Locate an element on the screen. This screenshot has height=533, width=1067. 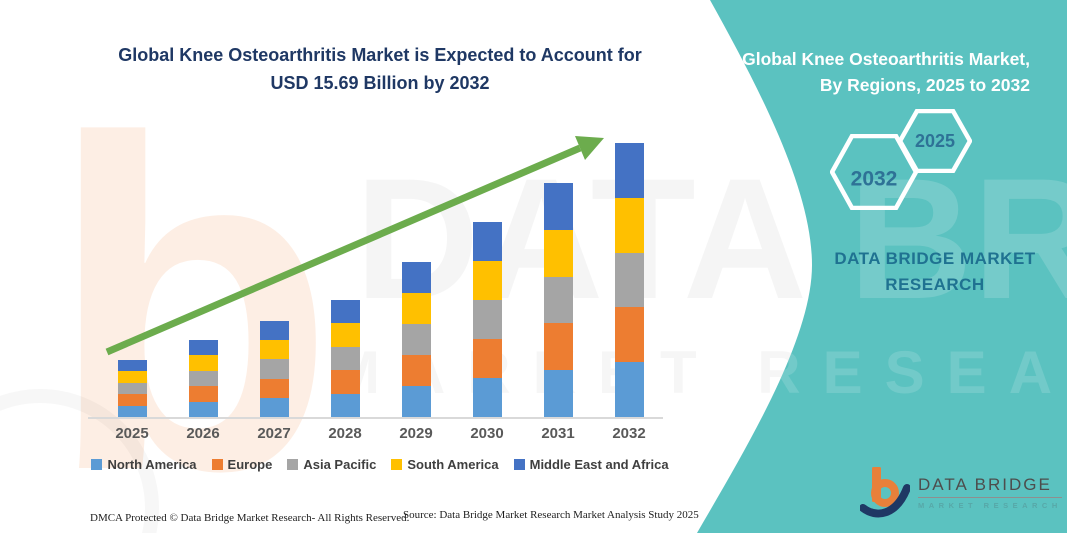
side-heading-line1: Global Knee Osteoarthritis Market, is located at coordinates (886, 59).